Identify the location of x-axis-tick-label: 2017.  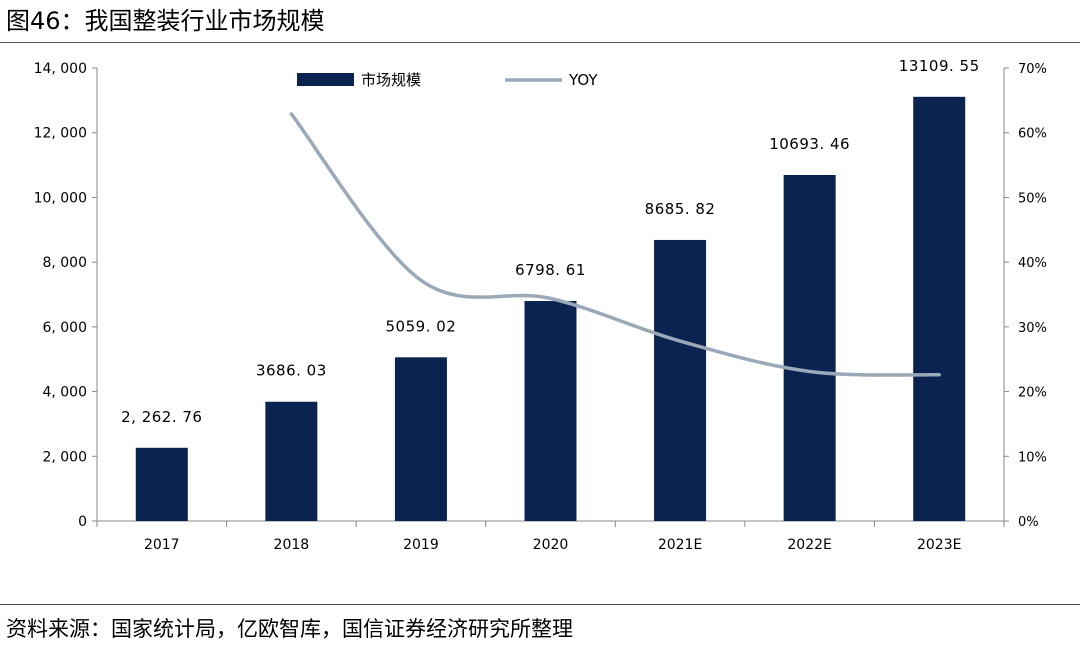
(162, 545).